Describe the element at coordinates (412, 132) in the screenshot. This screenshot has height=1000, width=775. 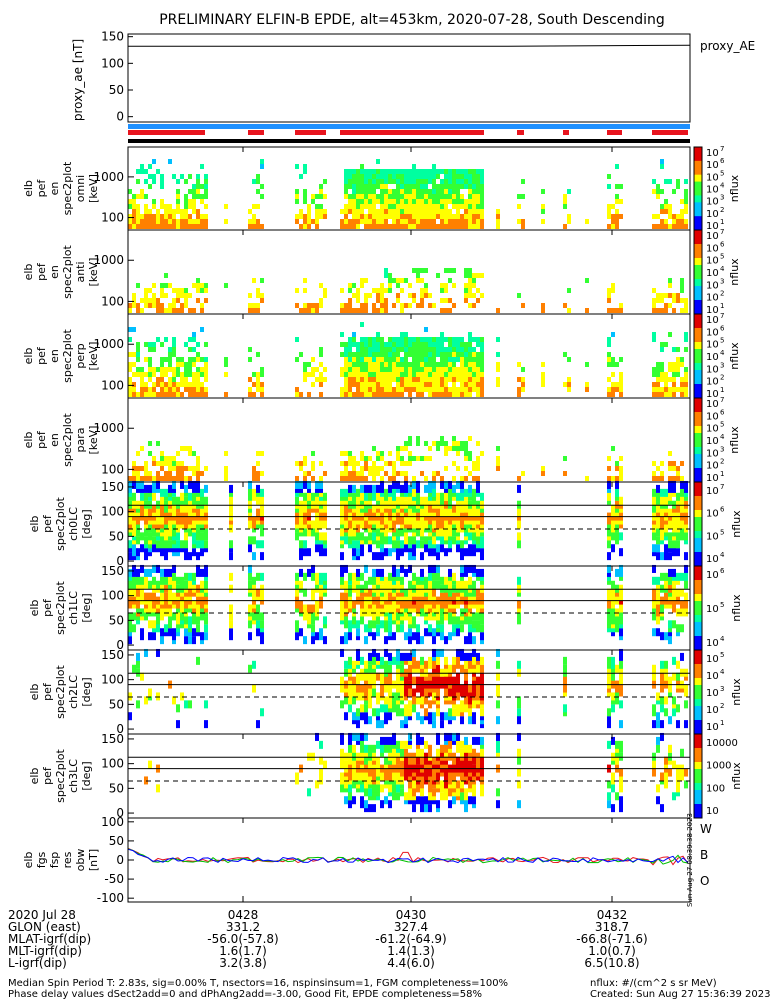
I see `status-bar-red-segment` at that location.